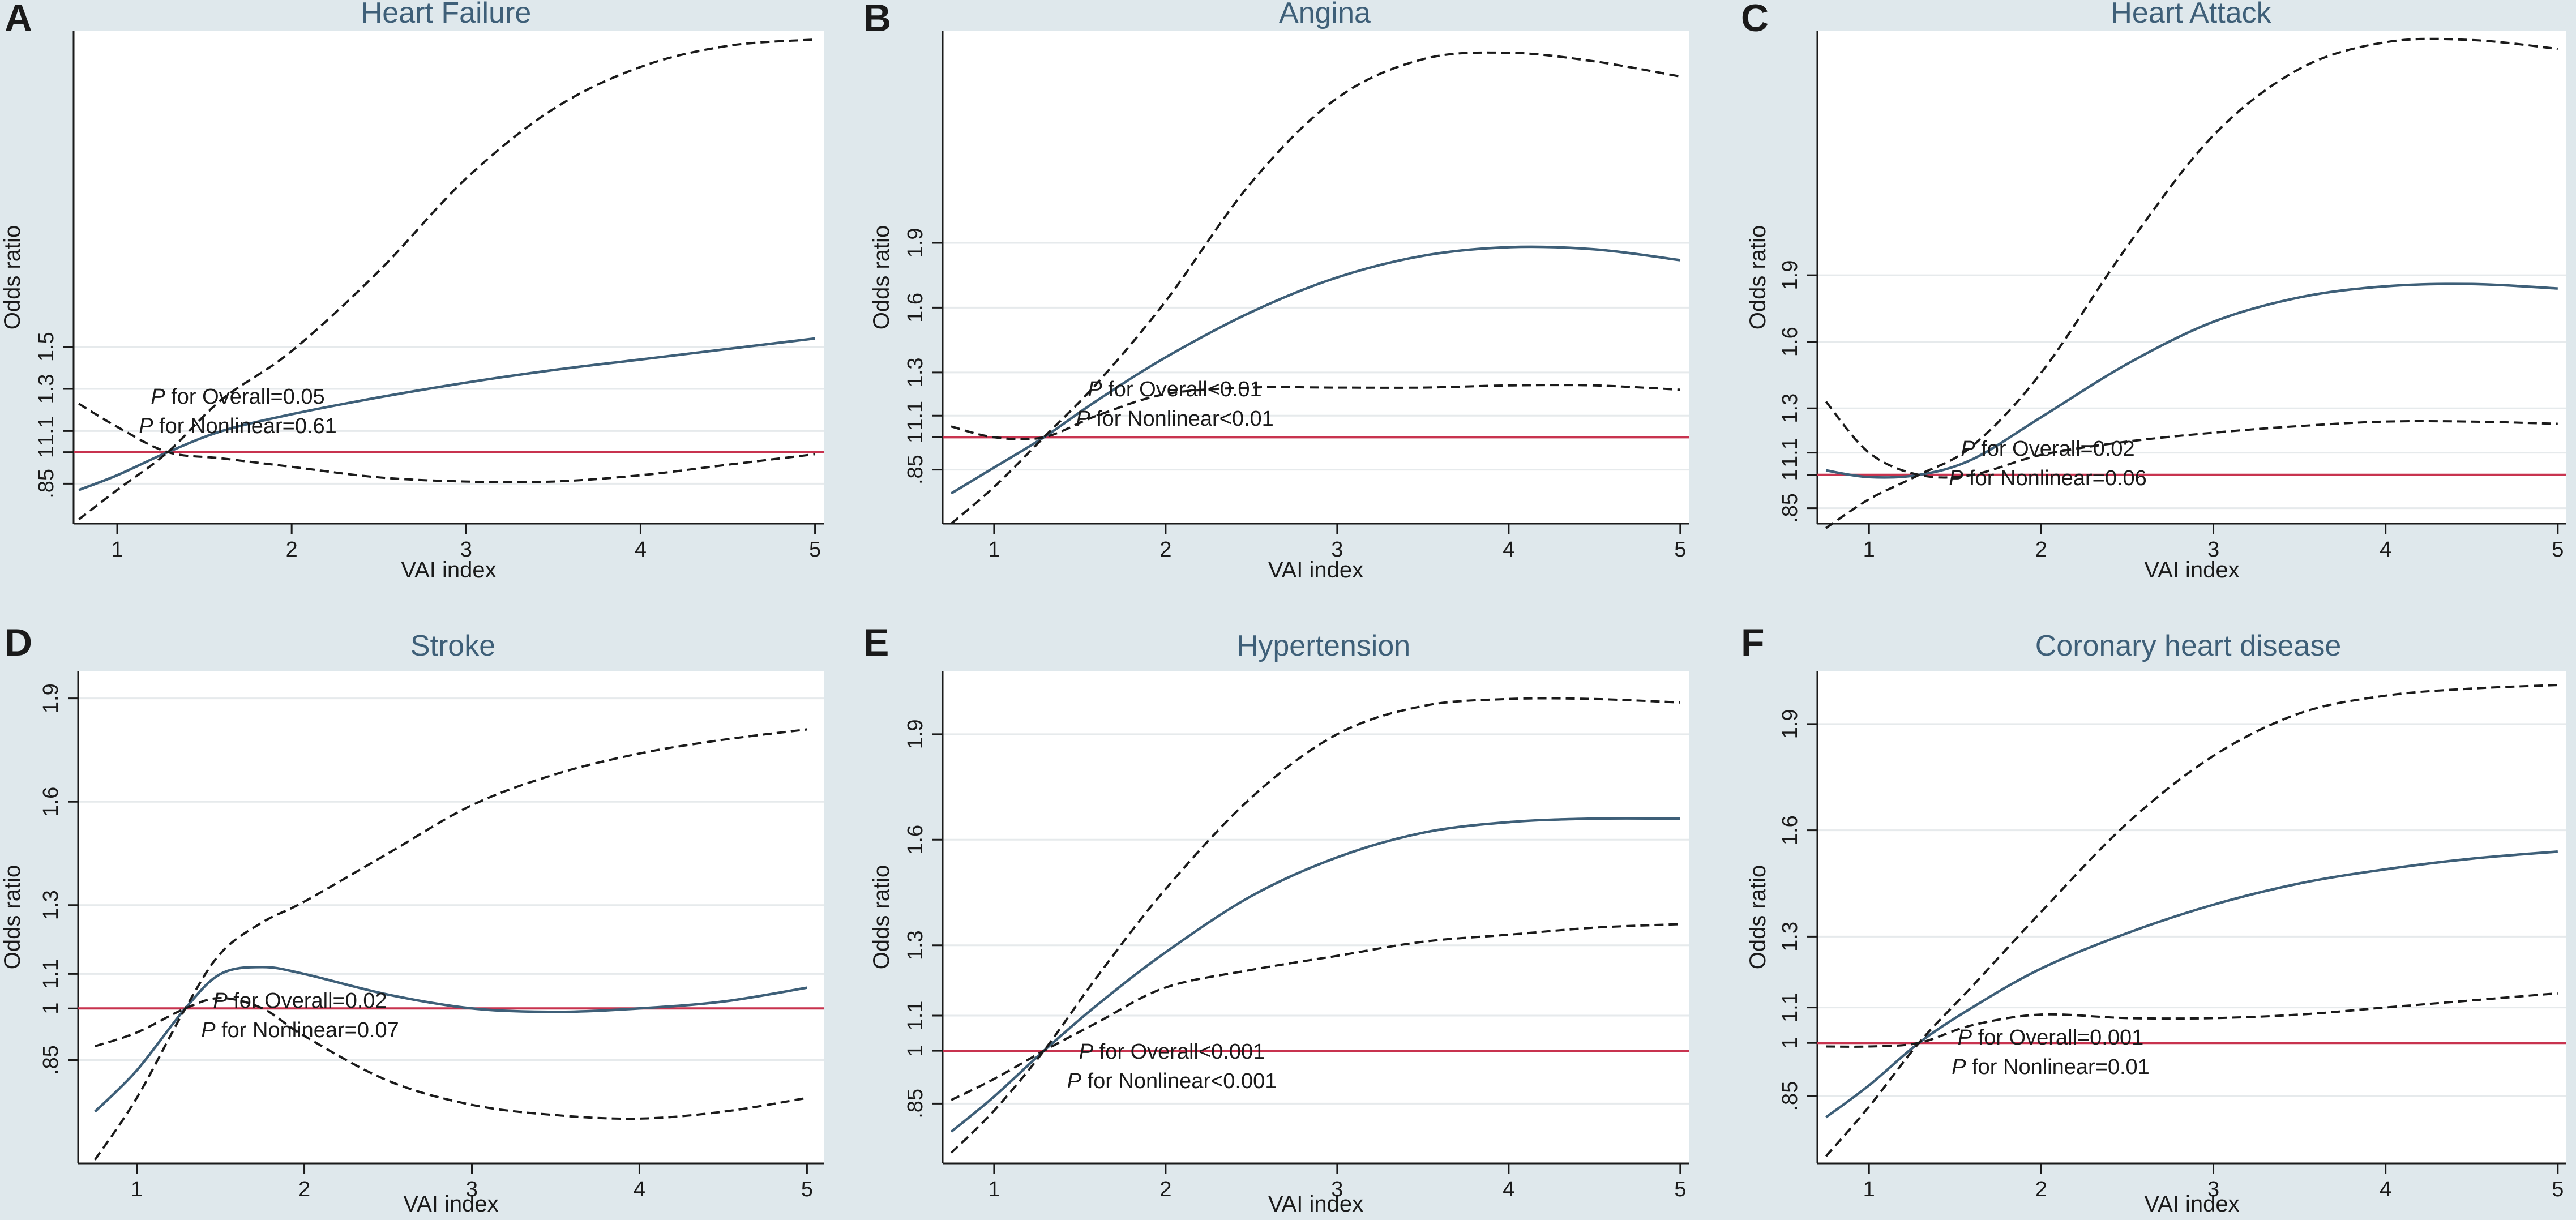 Image resolution: width=2576 pixels, height=1220 pixels. I want to click on p-value-text: for Nonlinear<0.001, so click(1179, 1081).